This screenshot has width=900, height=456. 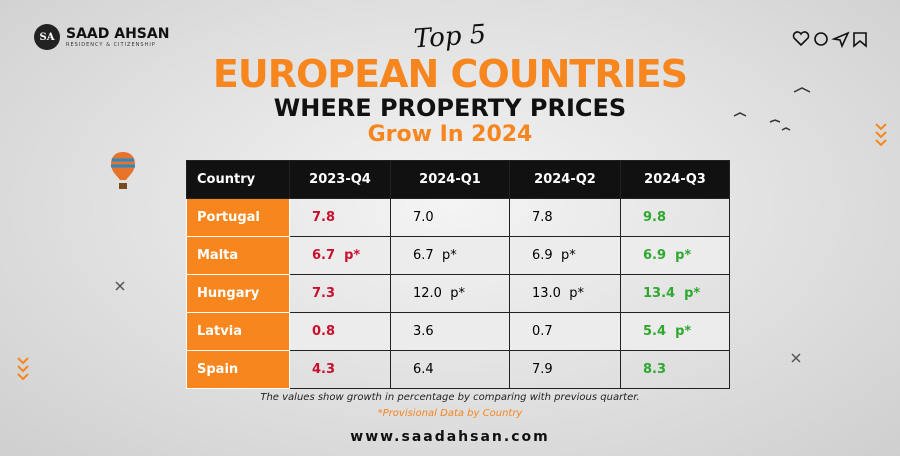 What do you see at coordinates (881, 135) in the screenshot?
I see `chevrons-right` at bounding box center [881, 135].